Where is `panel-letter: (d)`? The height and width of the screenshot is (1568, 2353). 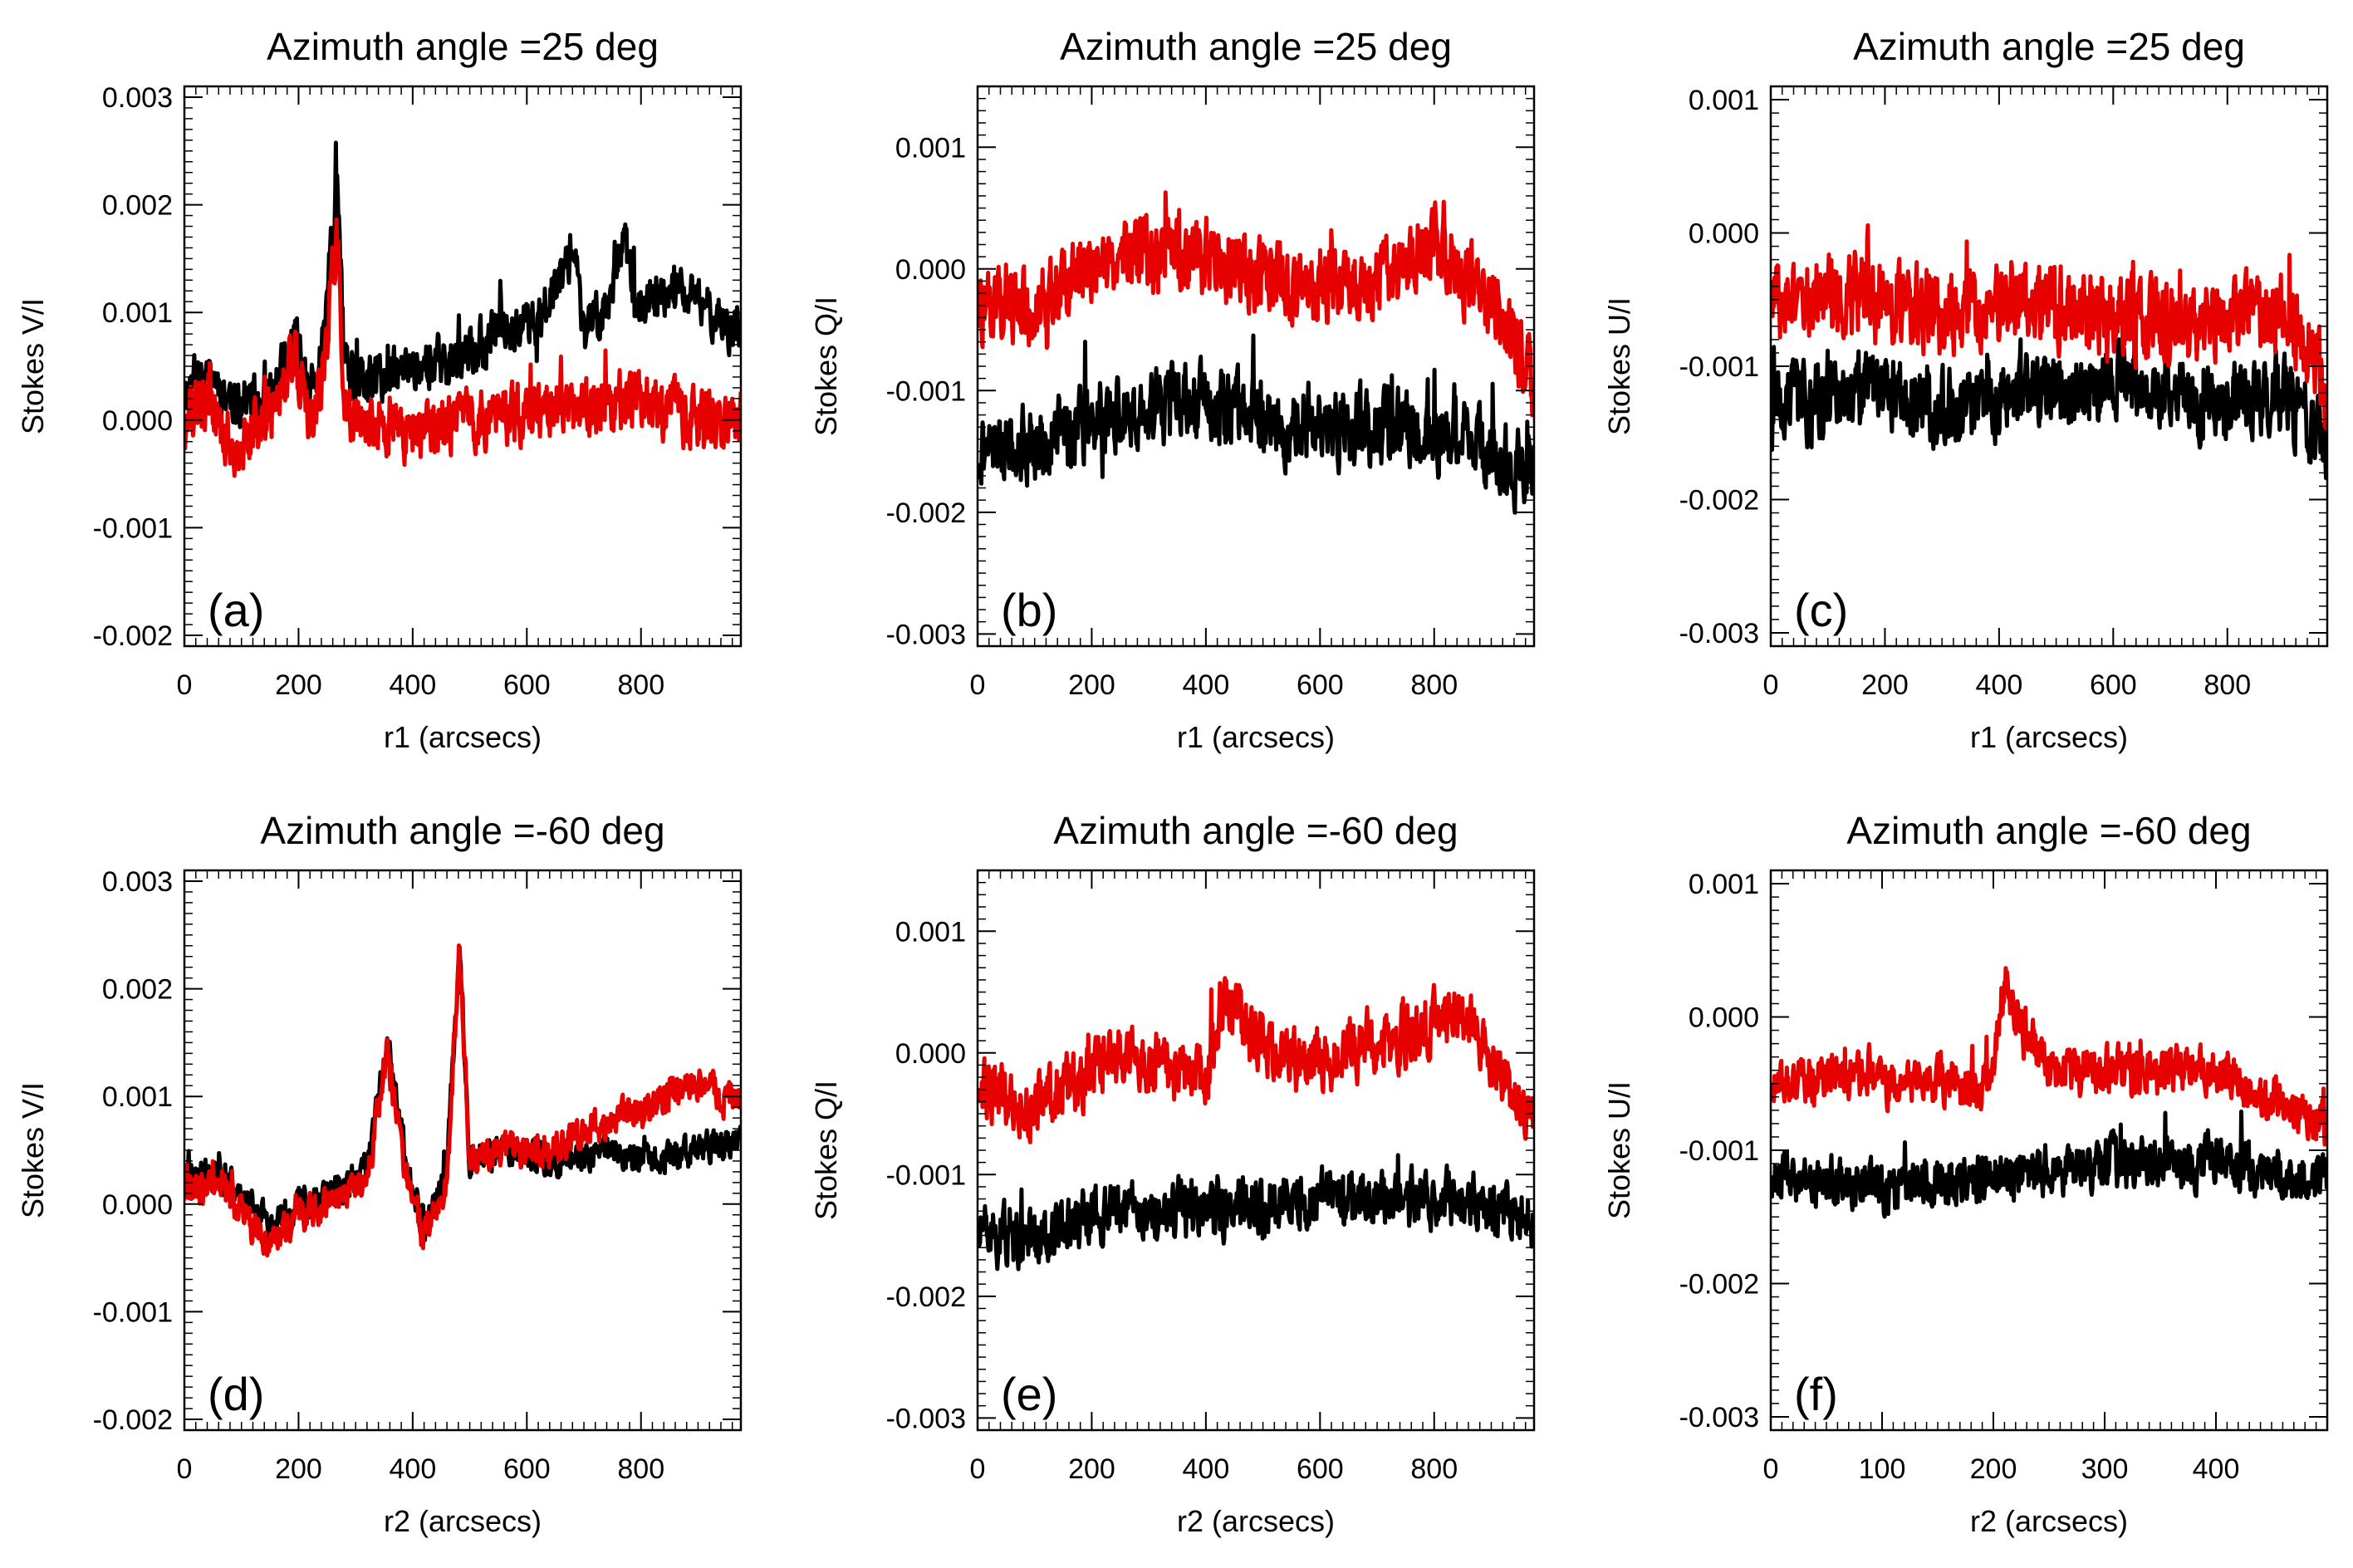
panel-letter: (d) is located at coordinates (236, 1394).